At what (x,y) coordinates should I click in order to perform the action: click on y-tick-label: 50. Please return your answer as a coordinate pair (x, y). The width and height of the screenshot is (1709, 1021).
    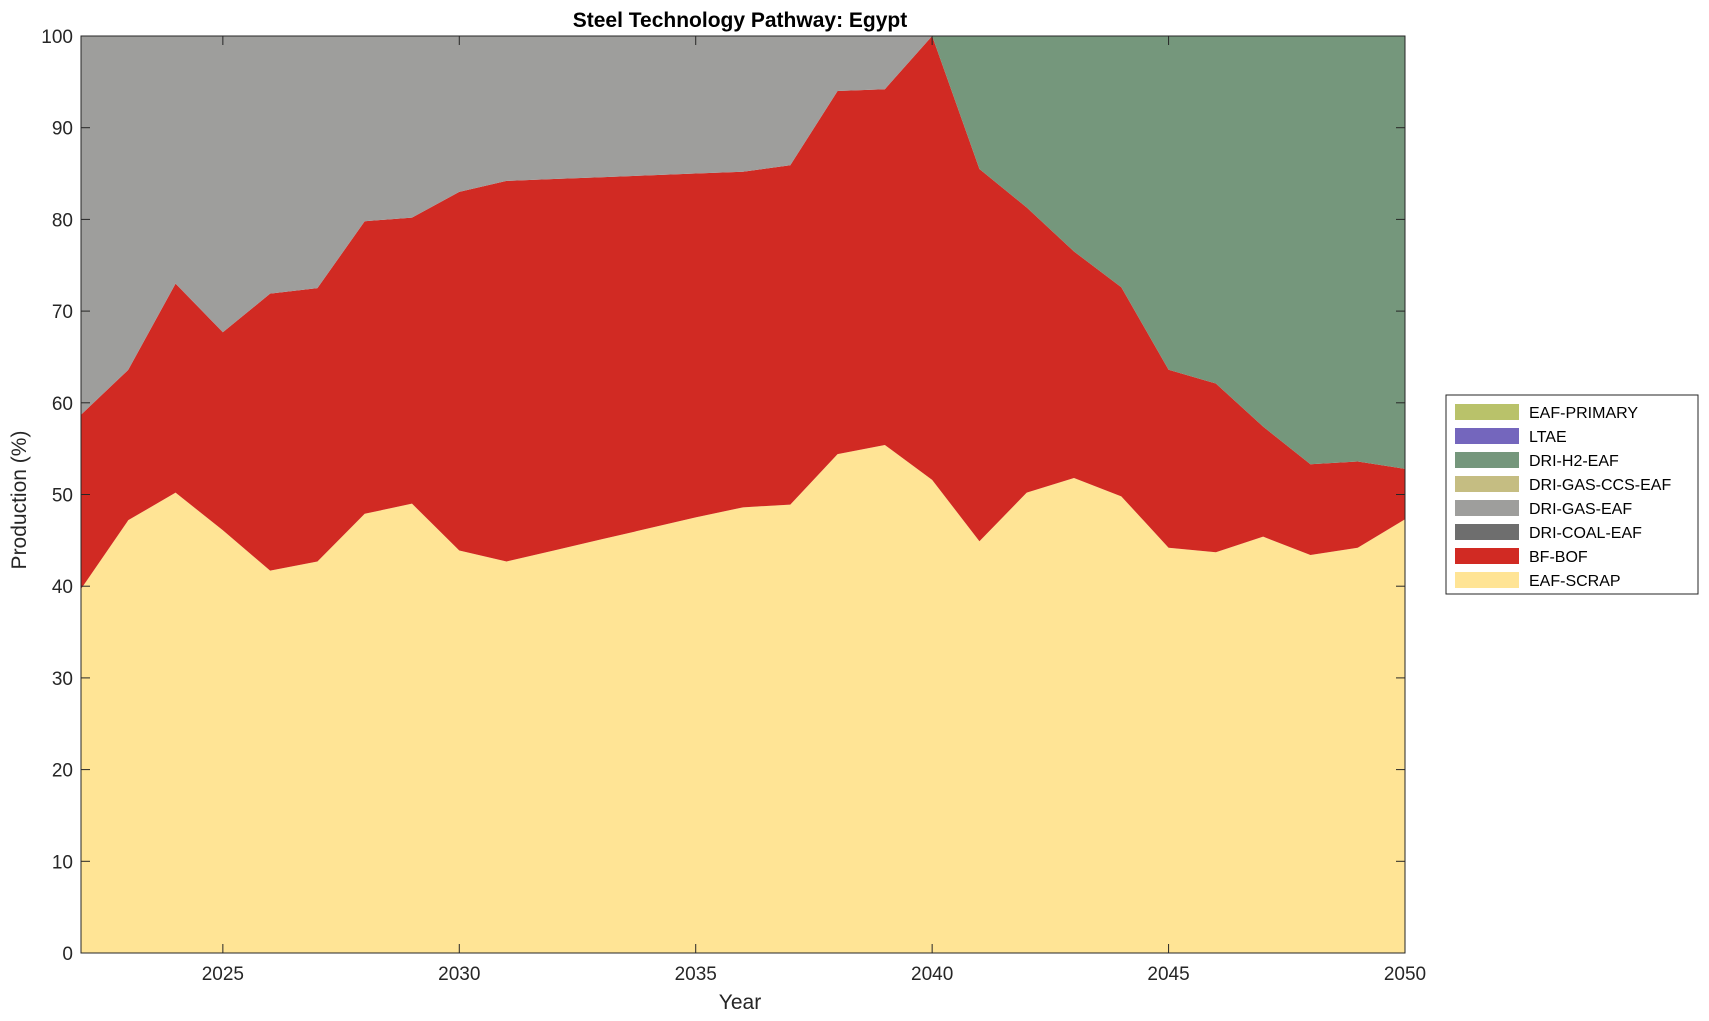
    Looking at the image, I should click on (62, 496).